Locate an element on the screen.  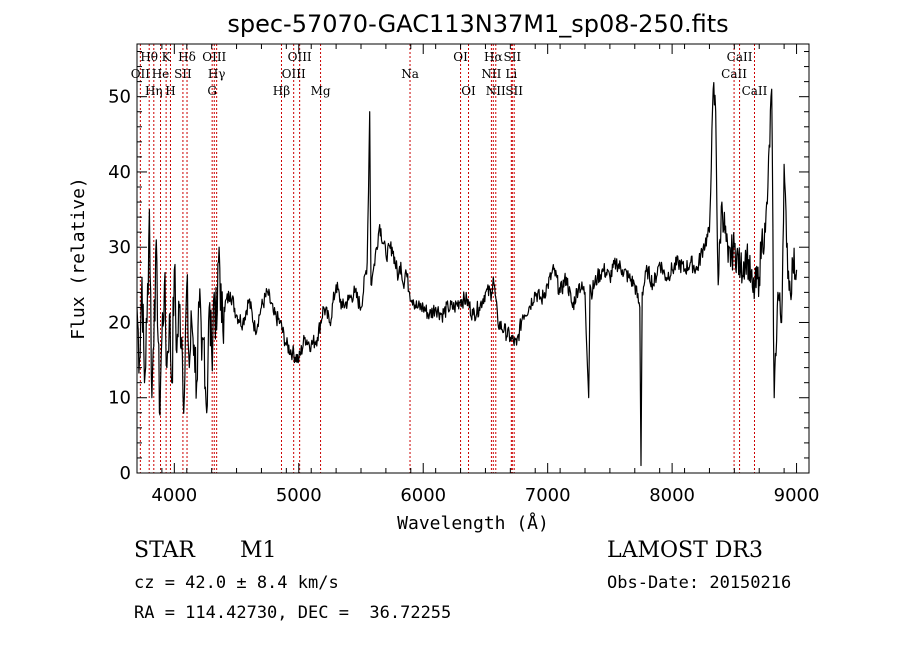
x-tick-label: 6000 is located at coordinates (423, 495).